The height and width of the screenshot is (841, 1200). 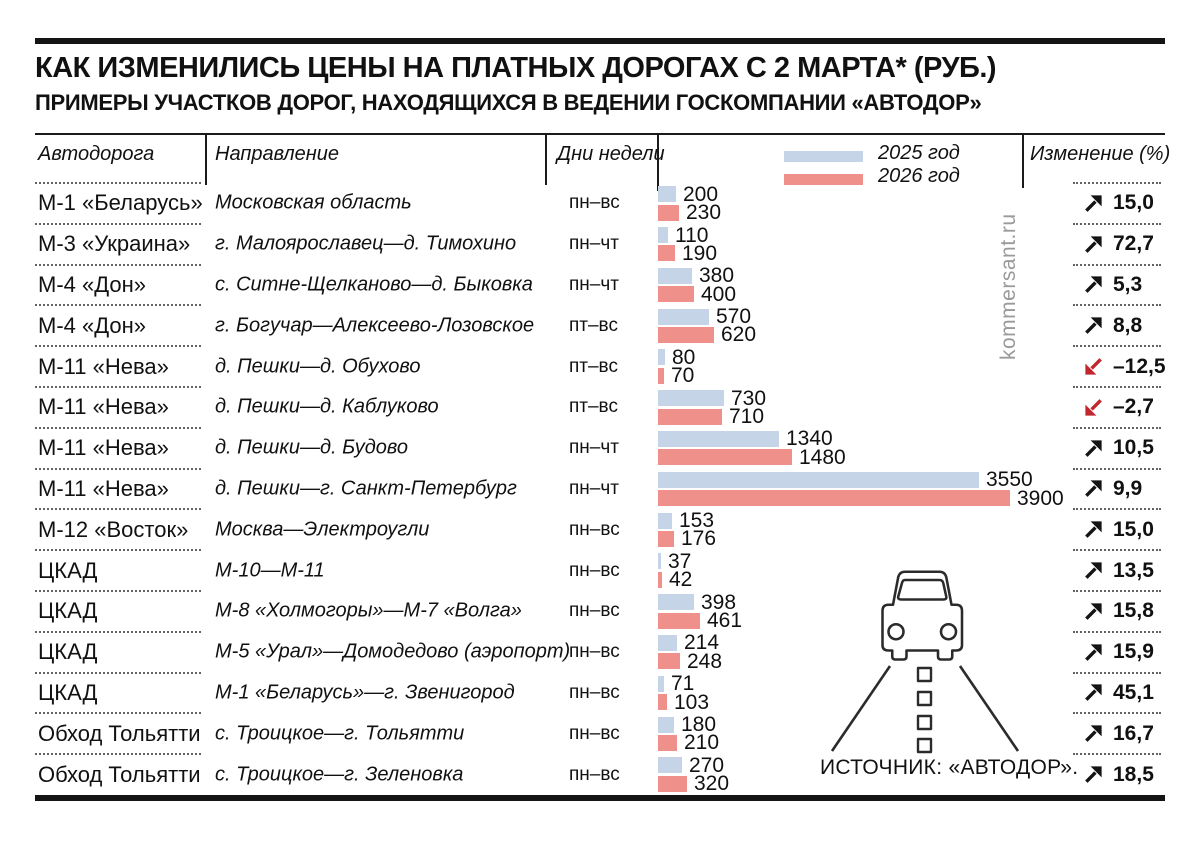 What do you see at coordinates (683, 376) in the screenshot?
I see `bar-value-2026: 70` at bounding box center [683, 376].